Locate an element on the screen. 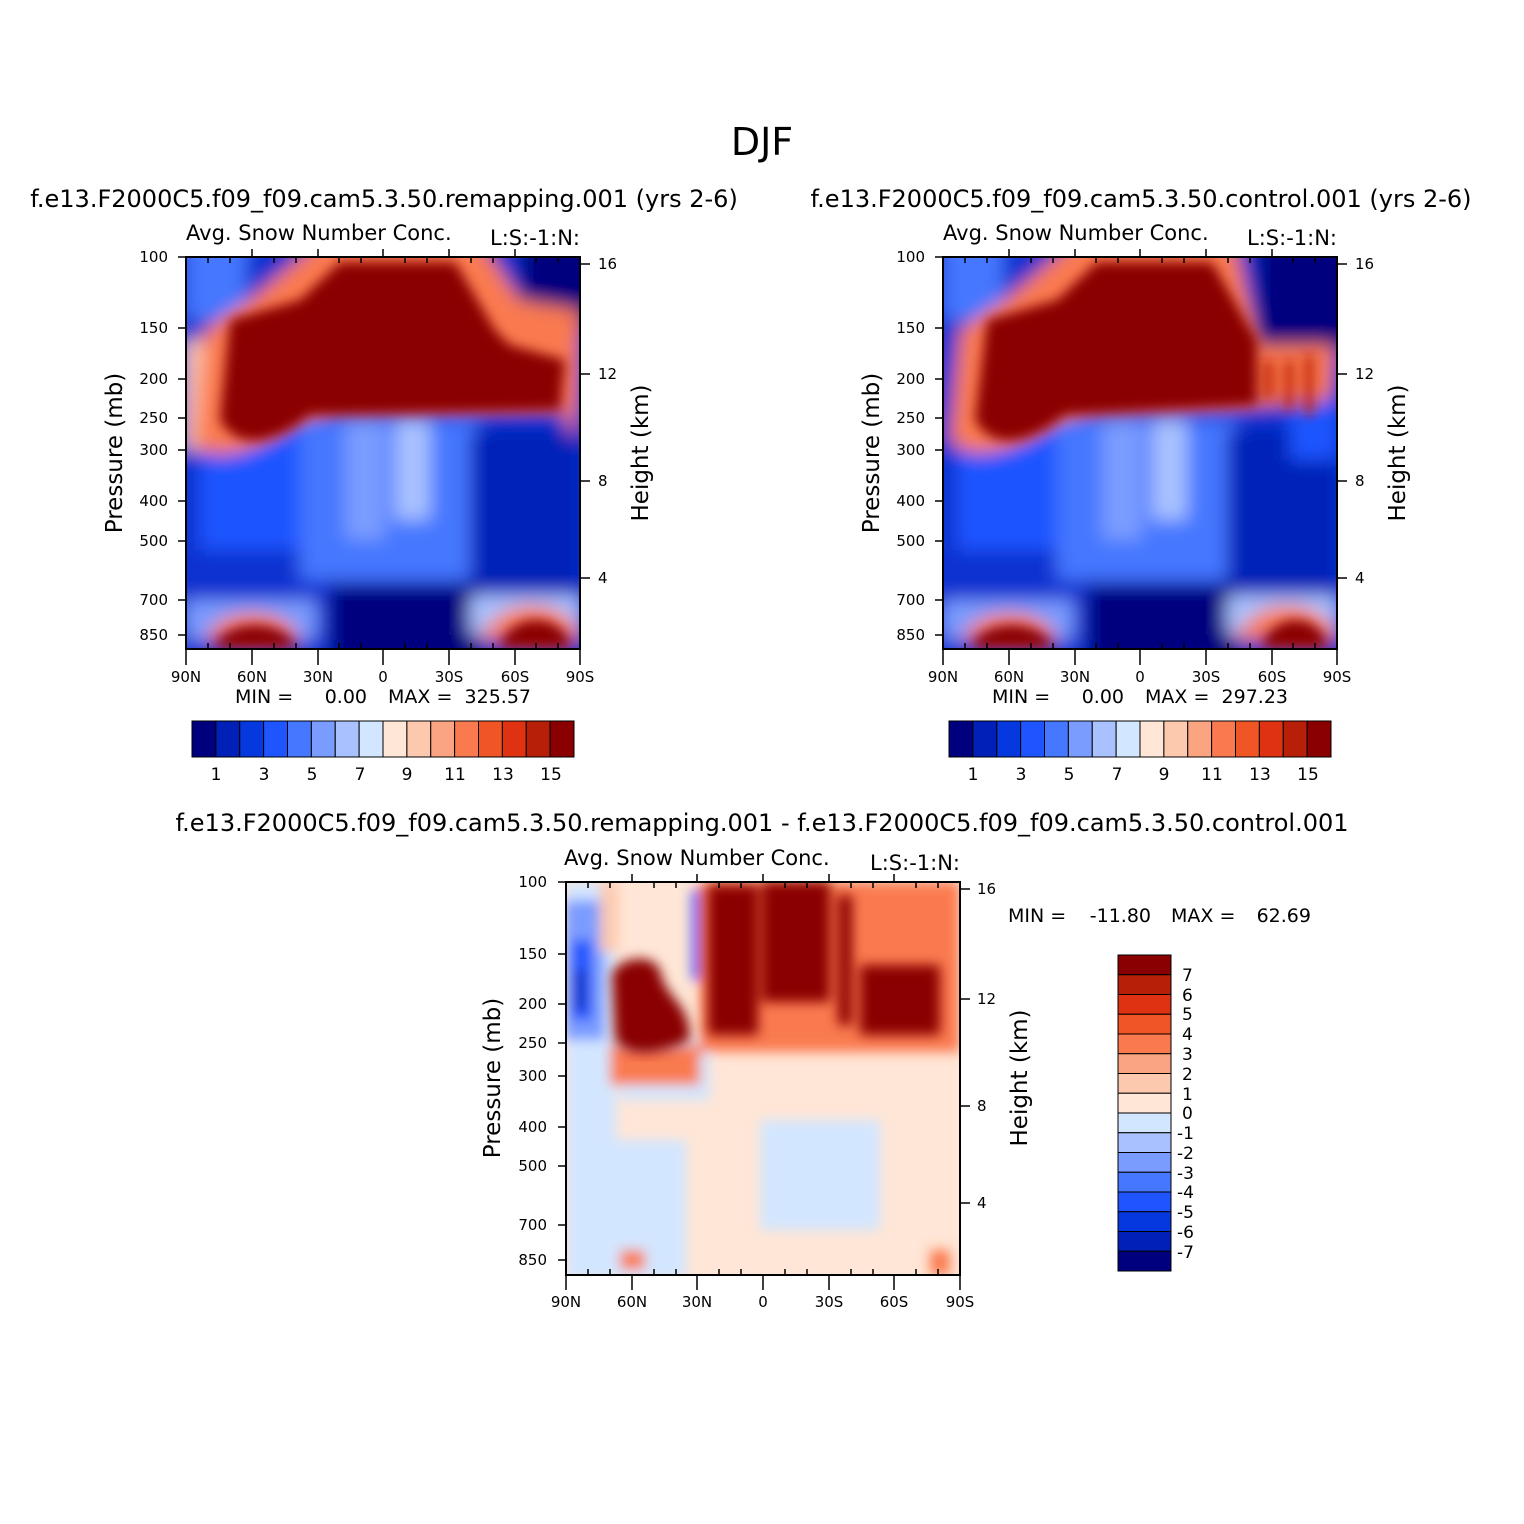 The width and height of the screenshot is (1524, 1524). x-tick-label: 30S is located at coordinates (829, 1302).